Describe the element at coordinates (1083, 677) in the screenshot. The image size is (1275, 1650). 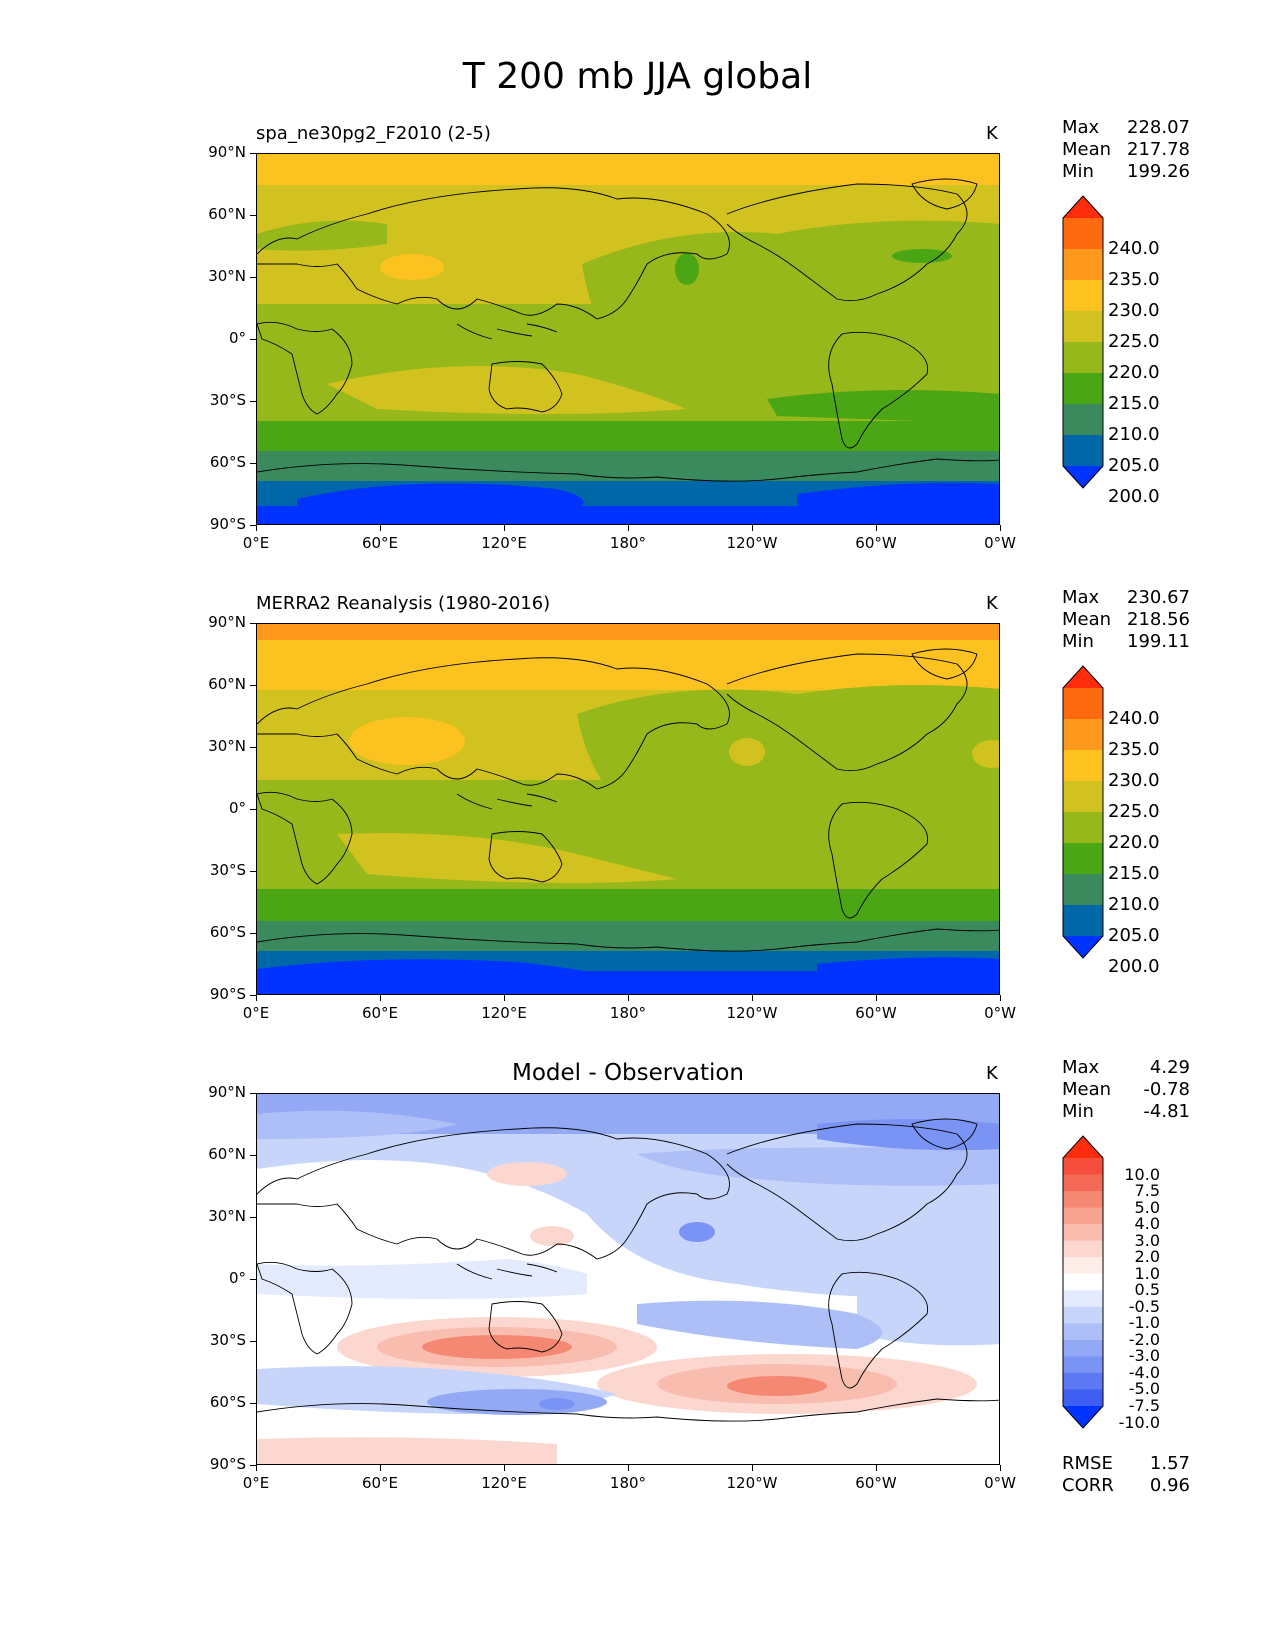
I see `colorbar-extend-top` at that location.